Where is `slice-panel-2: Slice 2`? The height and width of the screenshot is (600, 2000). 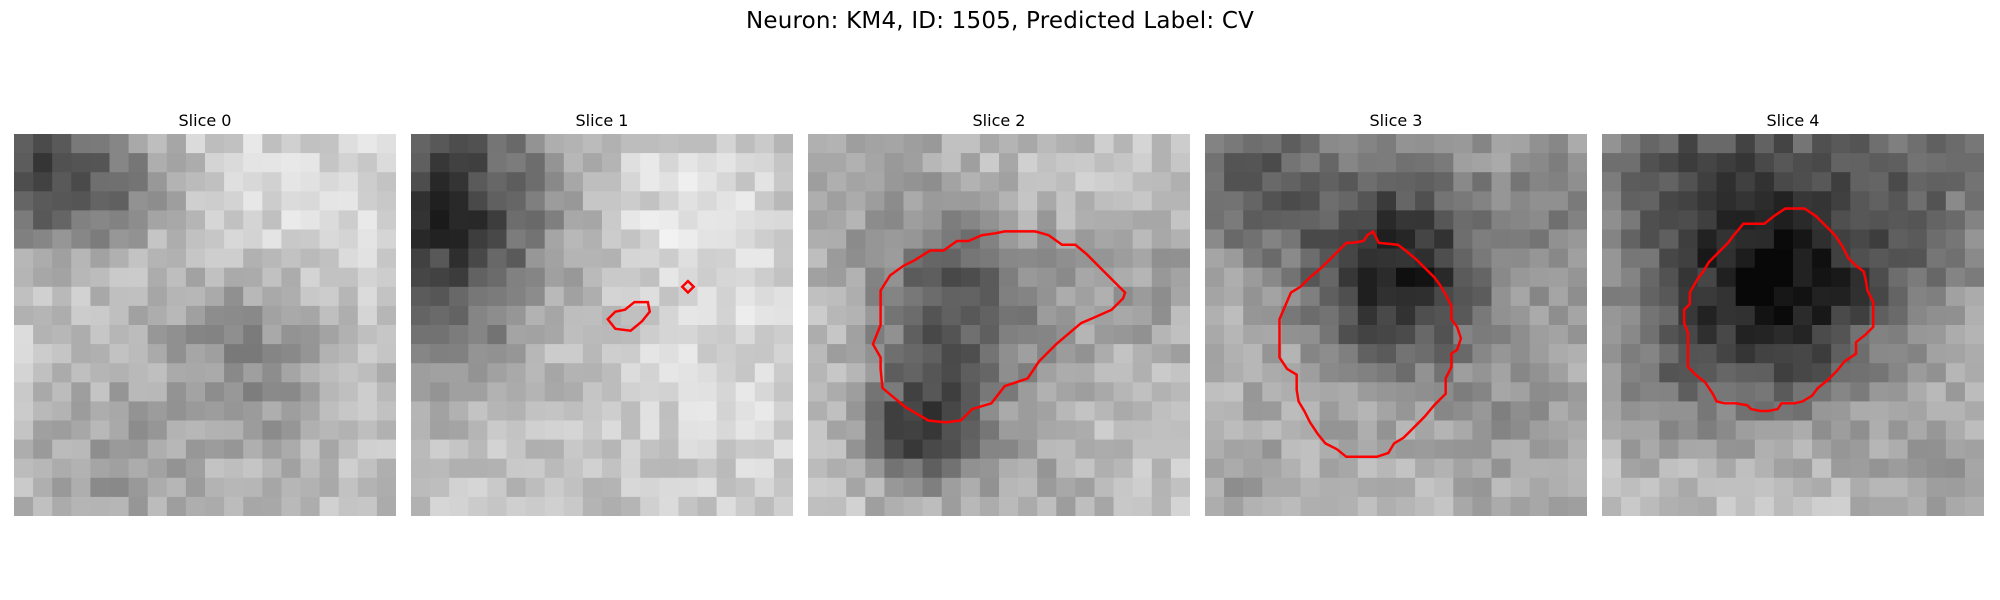
slice-panel-2: Slice 2 is located at coordinates (999, 314).